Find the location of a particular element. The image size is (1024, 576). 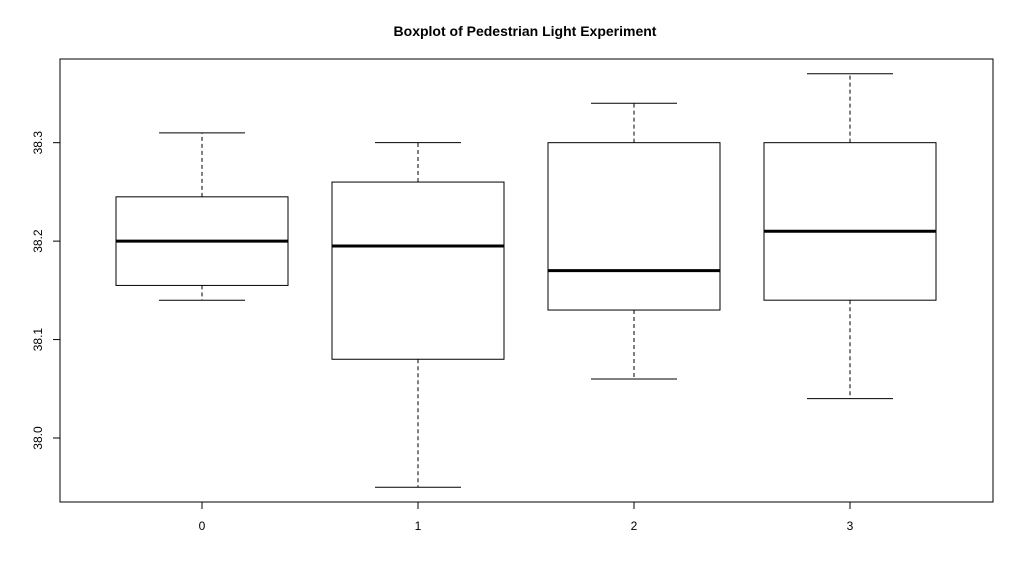

x-tick-label: 2 is located at coordinates (634, 526).